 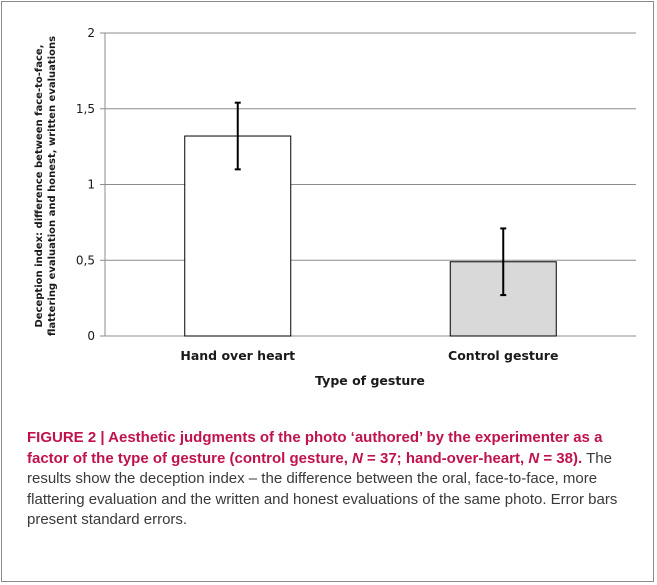 What do you see at coordinates (85, 260) in the screenshot?
I see `y-tick-label: 0,5` at bounding box center [85, 260].